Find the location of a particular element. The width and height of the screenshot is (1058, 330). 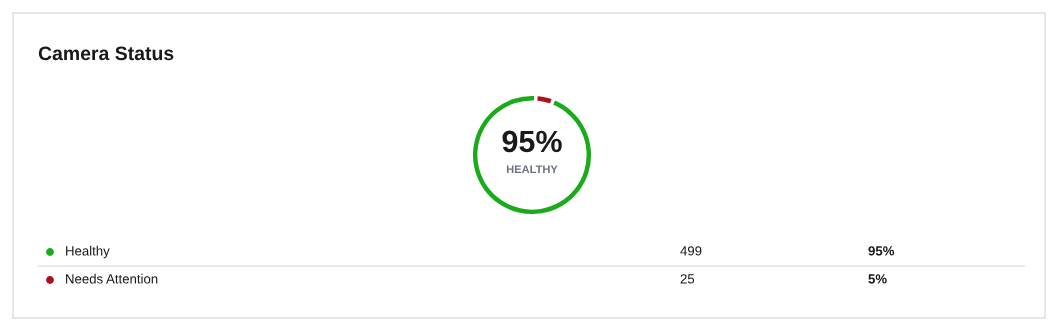

legend-label: Healthy is located at coordinates (88, 252).